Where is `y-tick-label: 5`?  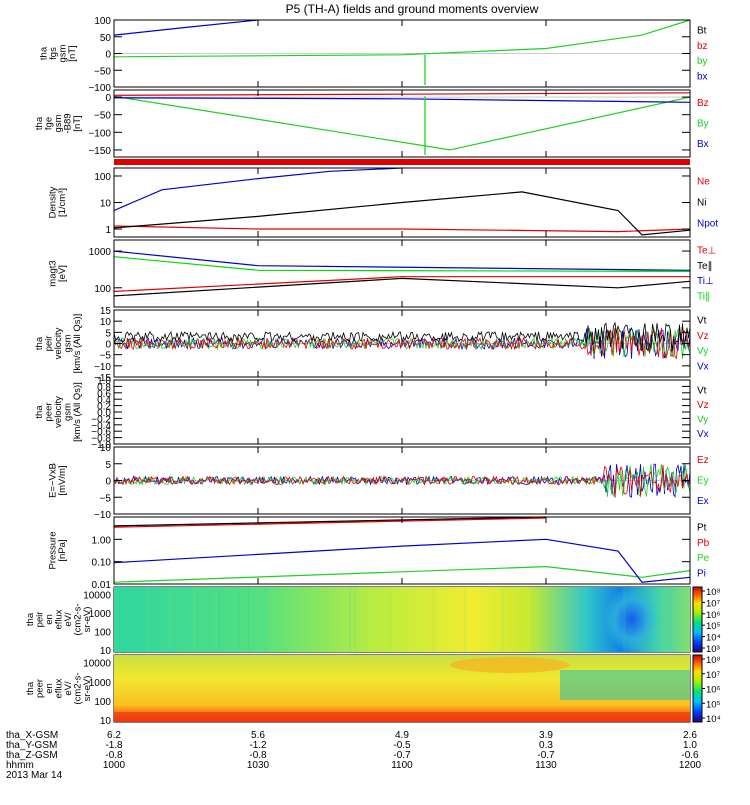 y-tick-label: 5 is located at coordinates (108, 465).